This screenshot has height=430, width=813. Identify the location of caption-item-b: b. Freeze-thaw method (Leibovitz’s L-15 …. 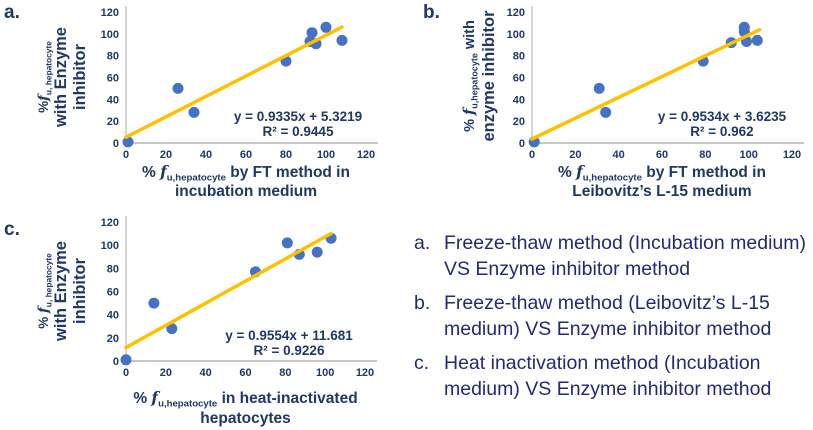
(613, 316).